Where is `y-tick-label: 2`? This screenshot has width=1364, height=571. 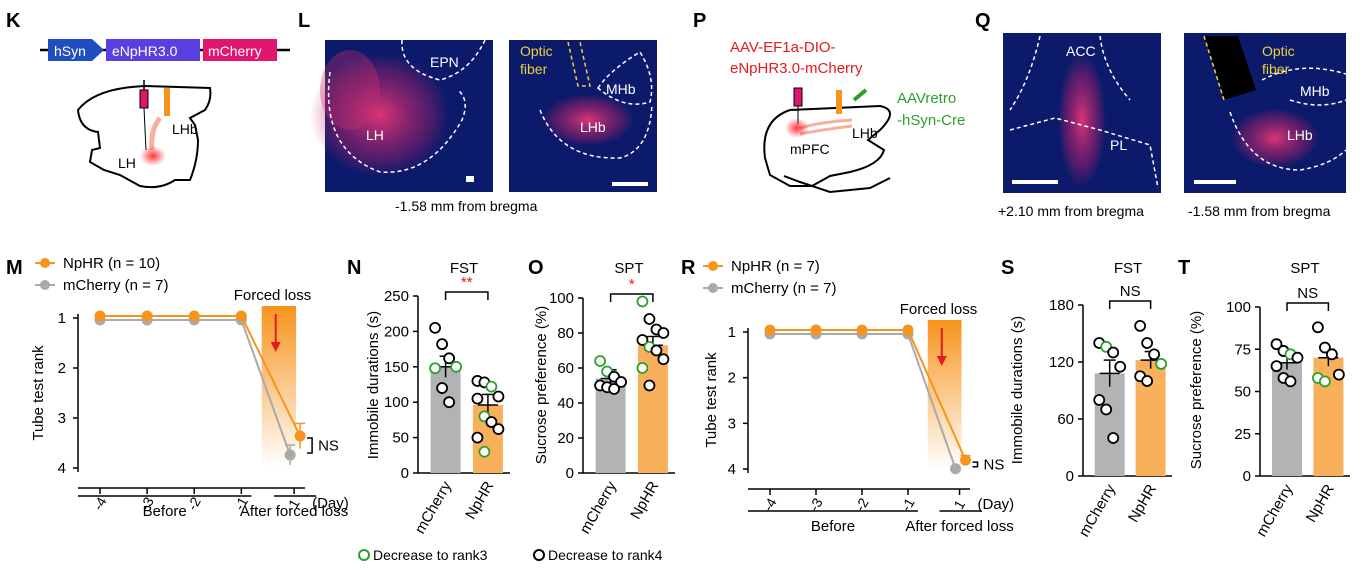 y-tick-label: 2 is located at coordinates (732, 378).